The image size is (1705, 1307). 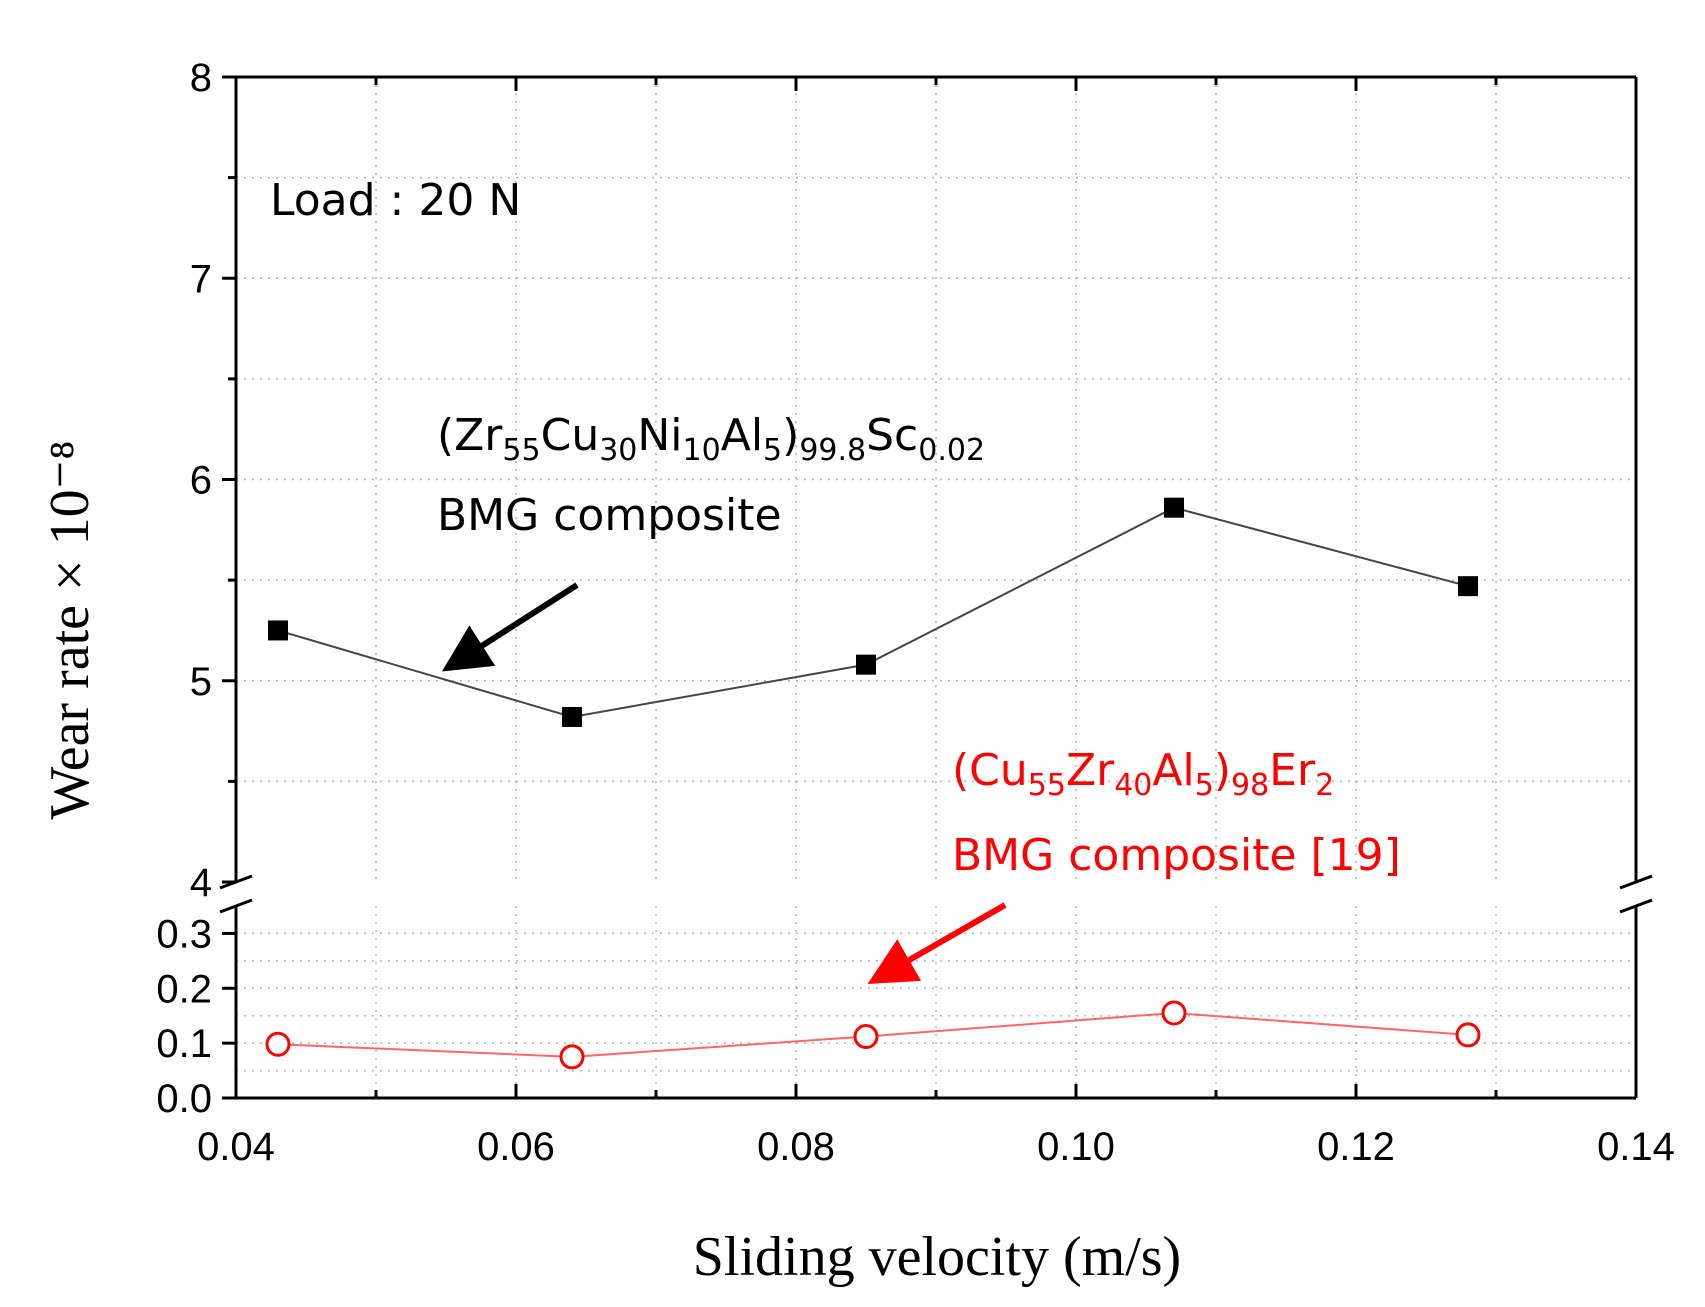 I want to click on formula-subscript: 10, so click(x=702, y=450).